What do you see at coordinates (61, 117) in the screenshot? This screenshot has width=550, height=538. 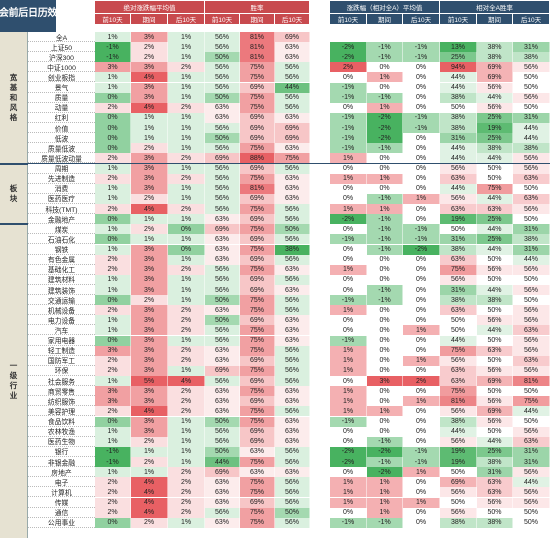 I see `row-label: 红利` at bounding box center [61, 117].